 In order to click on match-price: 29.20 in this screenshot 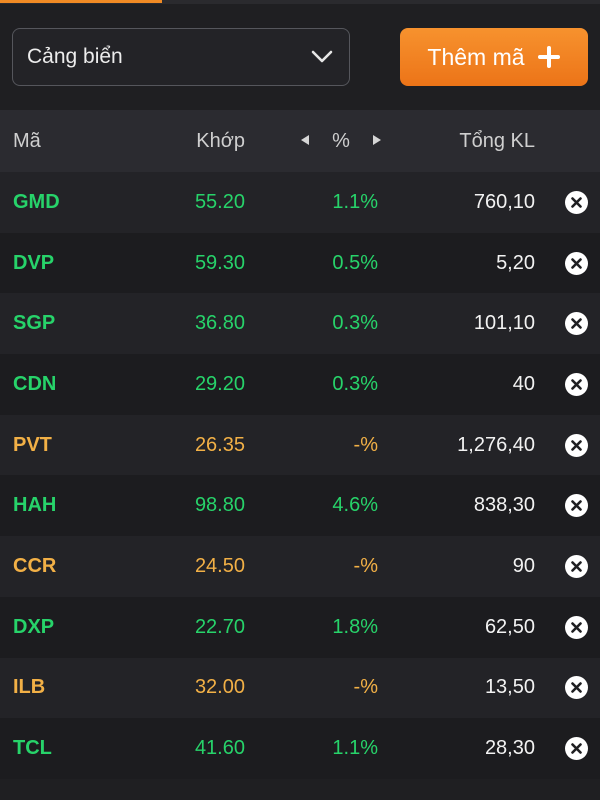, I will do `click(219, 383)`.